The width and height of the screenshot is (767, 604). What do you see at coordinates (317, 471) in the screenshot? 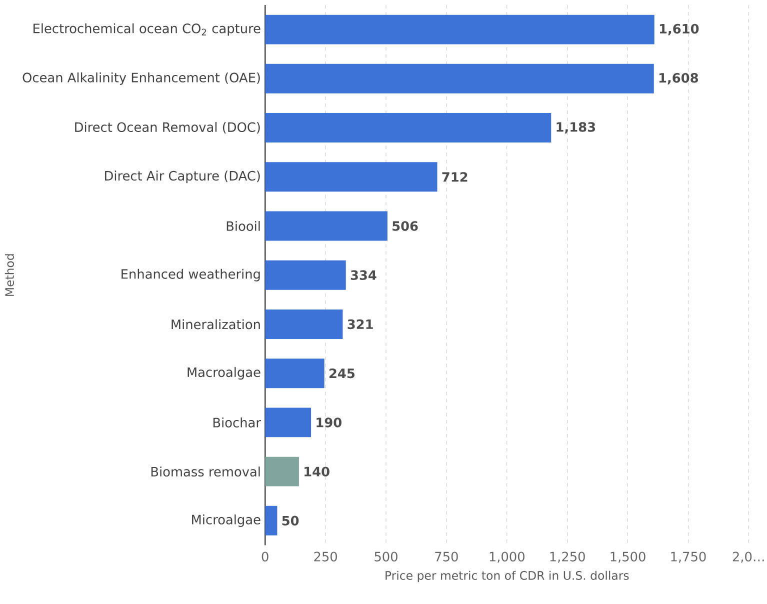
I see `data-label: 140` at bounding box center [317, 471].